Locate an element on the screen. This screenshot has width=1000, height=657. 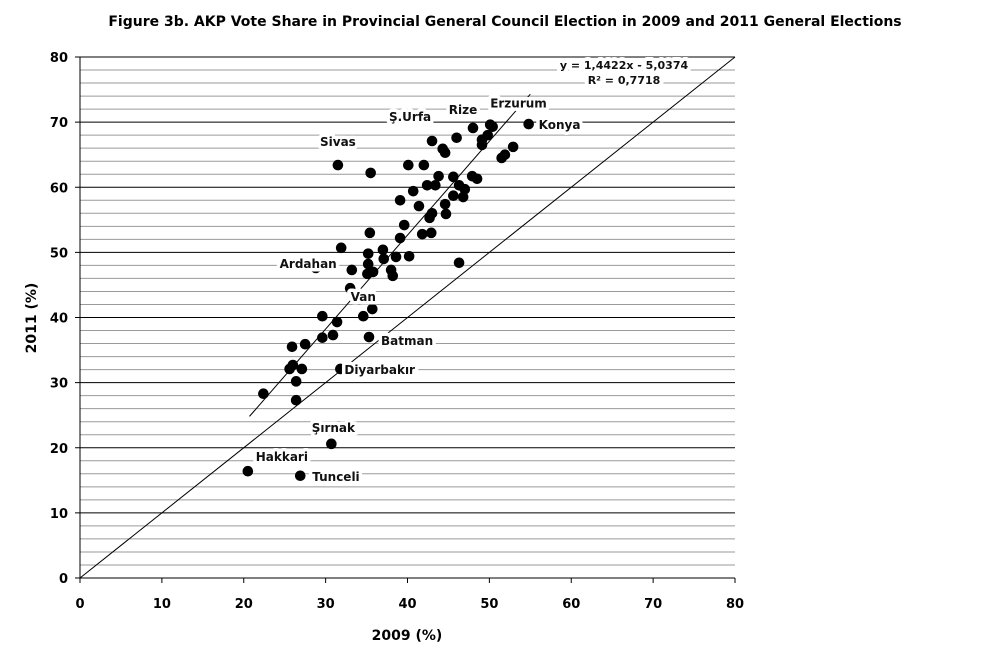
point-label: Ş.Urfa is located at coordinates (410, 117).